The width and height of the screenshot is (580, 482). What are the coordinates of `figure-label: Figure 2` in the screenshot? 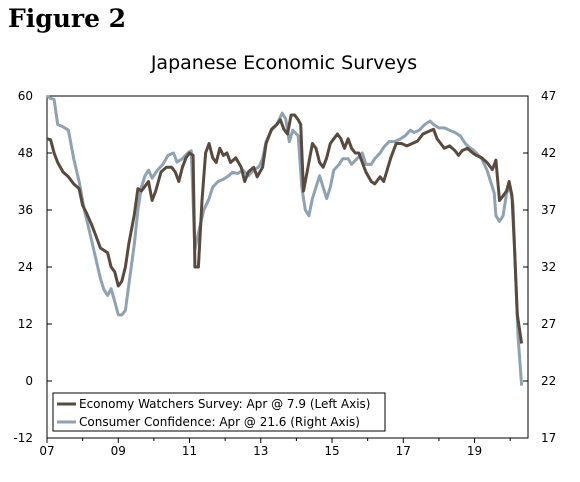 It's located at (67, 18).